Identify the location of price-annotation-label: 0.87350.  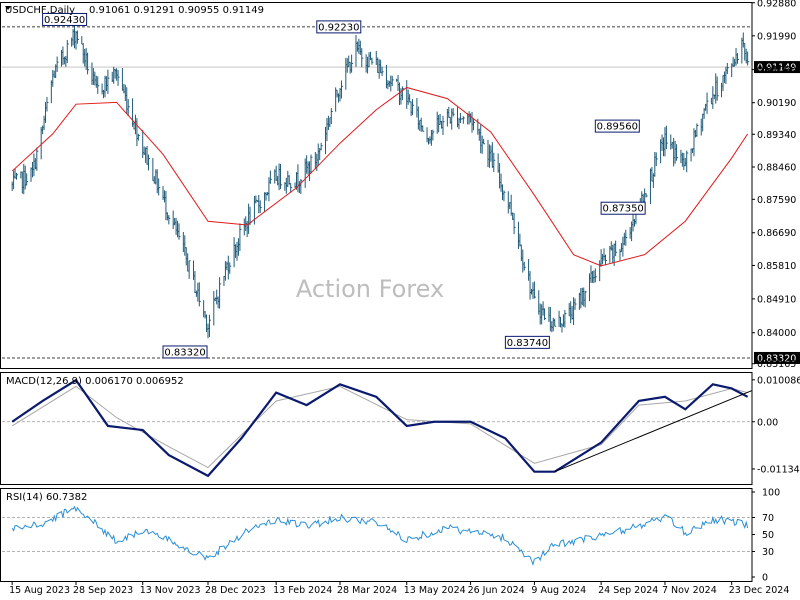
(622, 209).